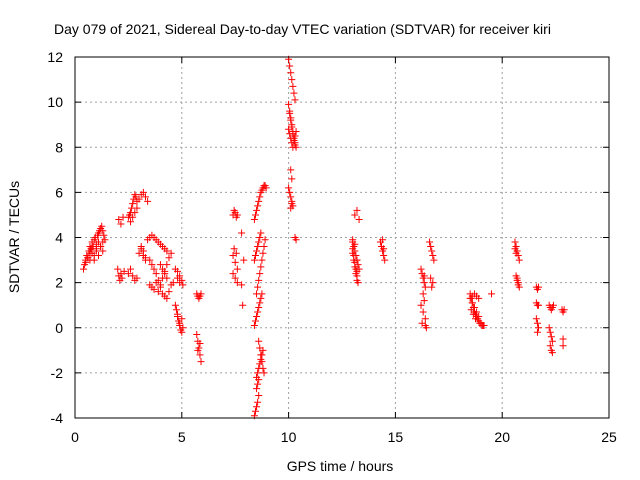  Describe the element at coordinates (609, 437) in the screenshot. I see `x-tick-label: 25` at that location.